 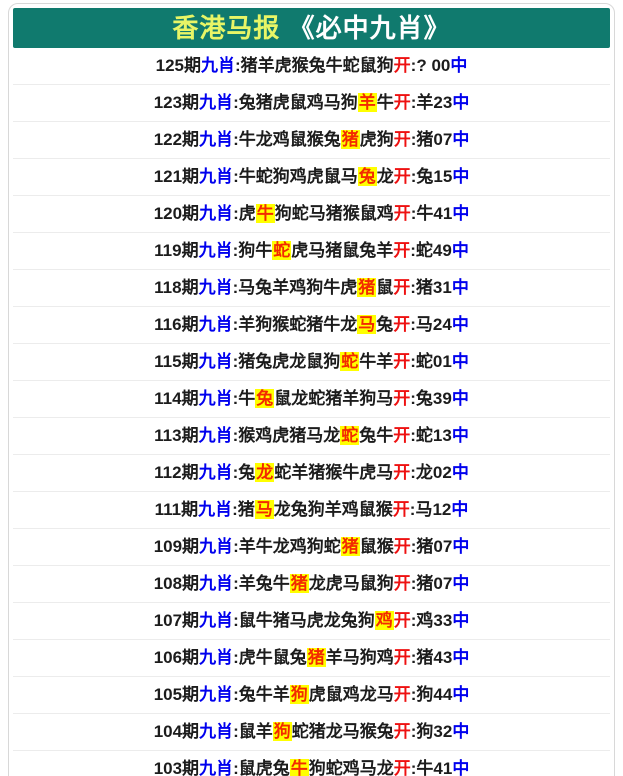 I want to click on period-label: 103期, so click(x=176, y=767).